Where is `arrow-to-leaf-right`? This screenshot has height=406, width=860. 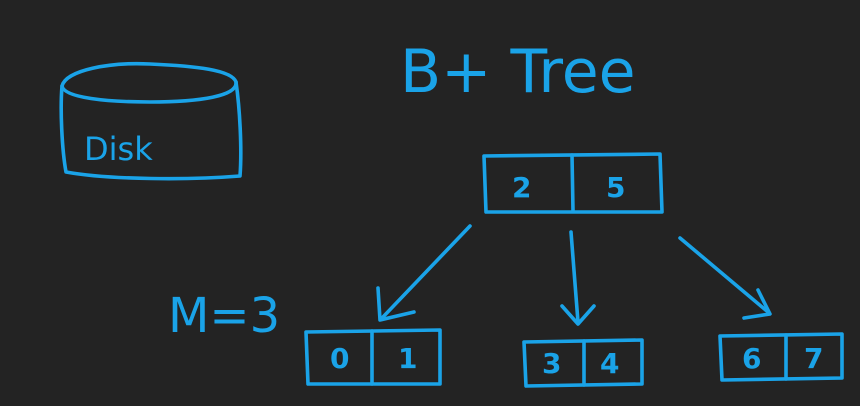 arrow-to-leaf-right is located at coordinates (725, 278).